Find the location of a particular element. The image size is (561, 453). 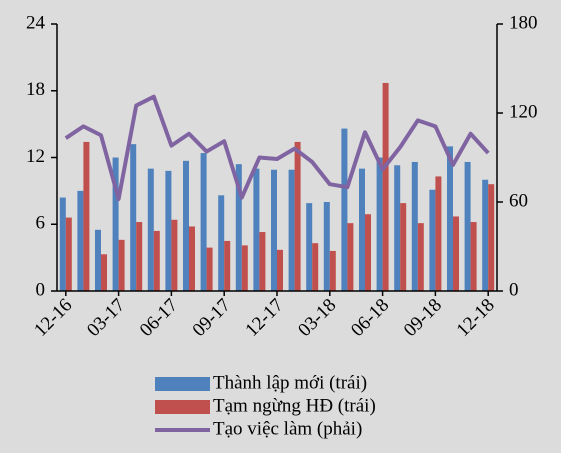

legend-label: Tạo việc làm (phải) is located at coordinates (287, 428).